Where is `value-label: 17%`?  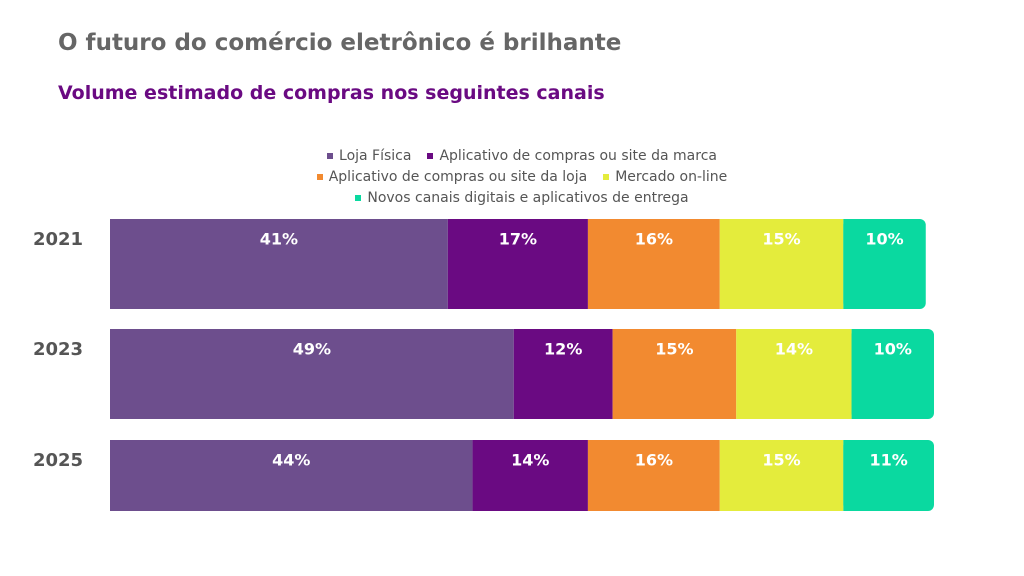
value-label: 17% is located at coordinates (518, 239).